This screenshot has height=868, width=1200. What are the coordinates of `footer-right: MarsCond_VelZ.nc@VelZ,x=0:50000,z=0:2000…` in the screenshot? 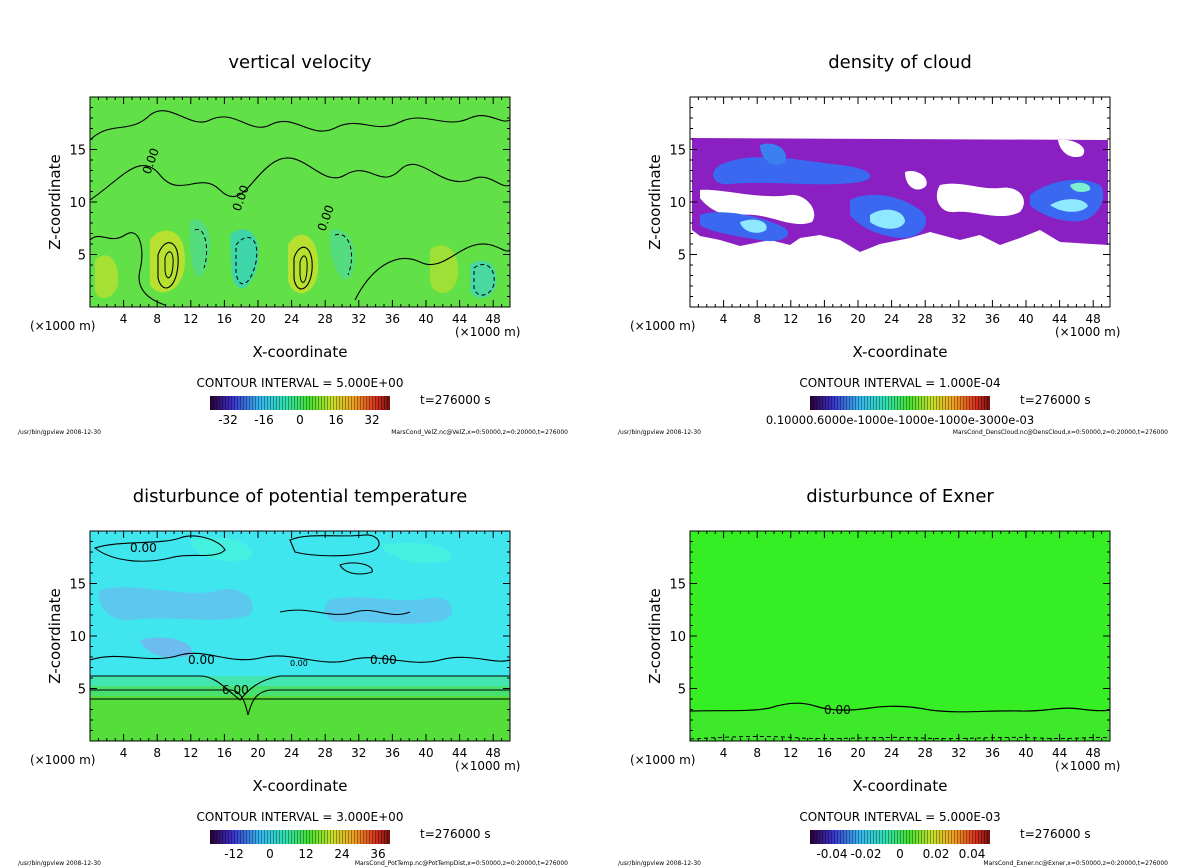 It's located at (479, 432).